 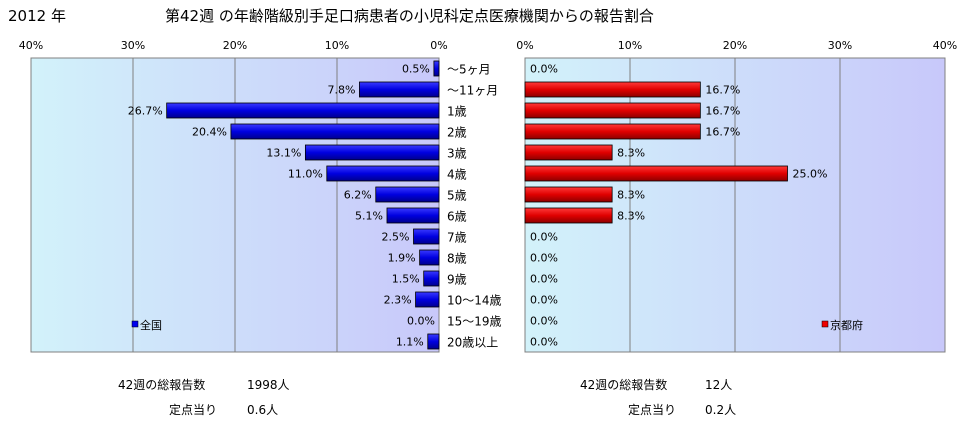 I want to click on chart-title: 第42週 の年齢階級別手足口病患者の小児科定点医療機関からの報告割合, so click(x=409, y=16).